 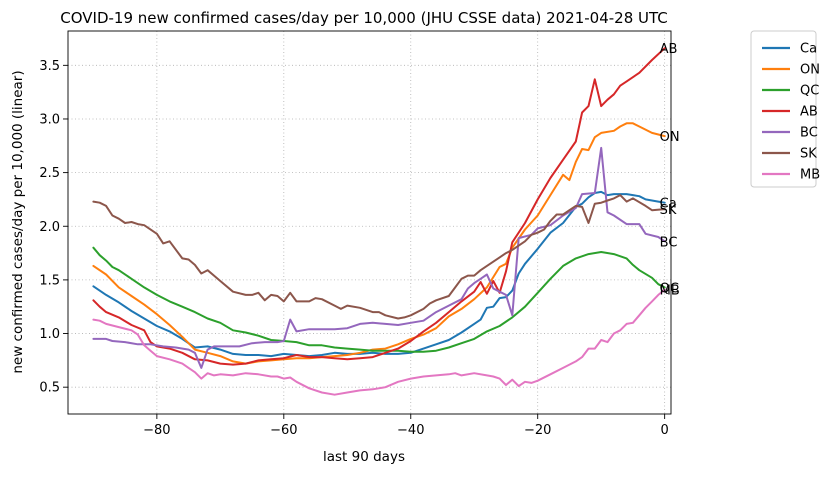 What do you see at coordinates (665, 430) in the screenshot?
I see `x-tick-label: 0` at bounding box center [665, 430].